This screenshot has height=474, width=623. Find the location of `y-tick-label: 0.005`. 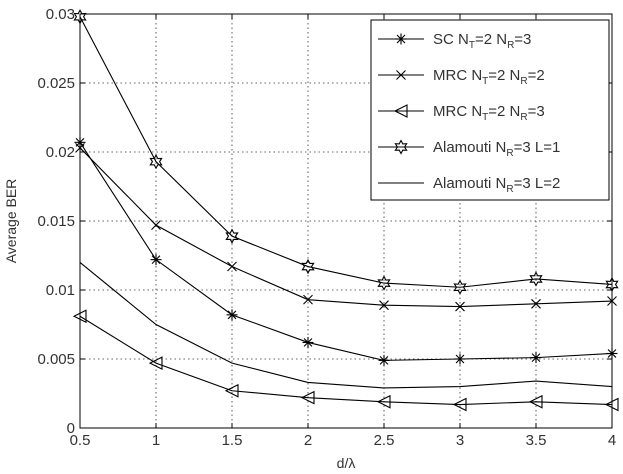

y-tick-label: 0.005 is located at coordinates (56, 359).